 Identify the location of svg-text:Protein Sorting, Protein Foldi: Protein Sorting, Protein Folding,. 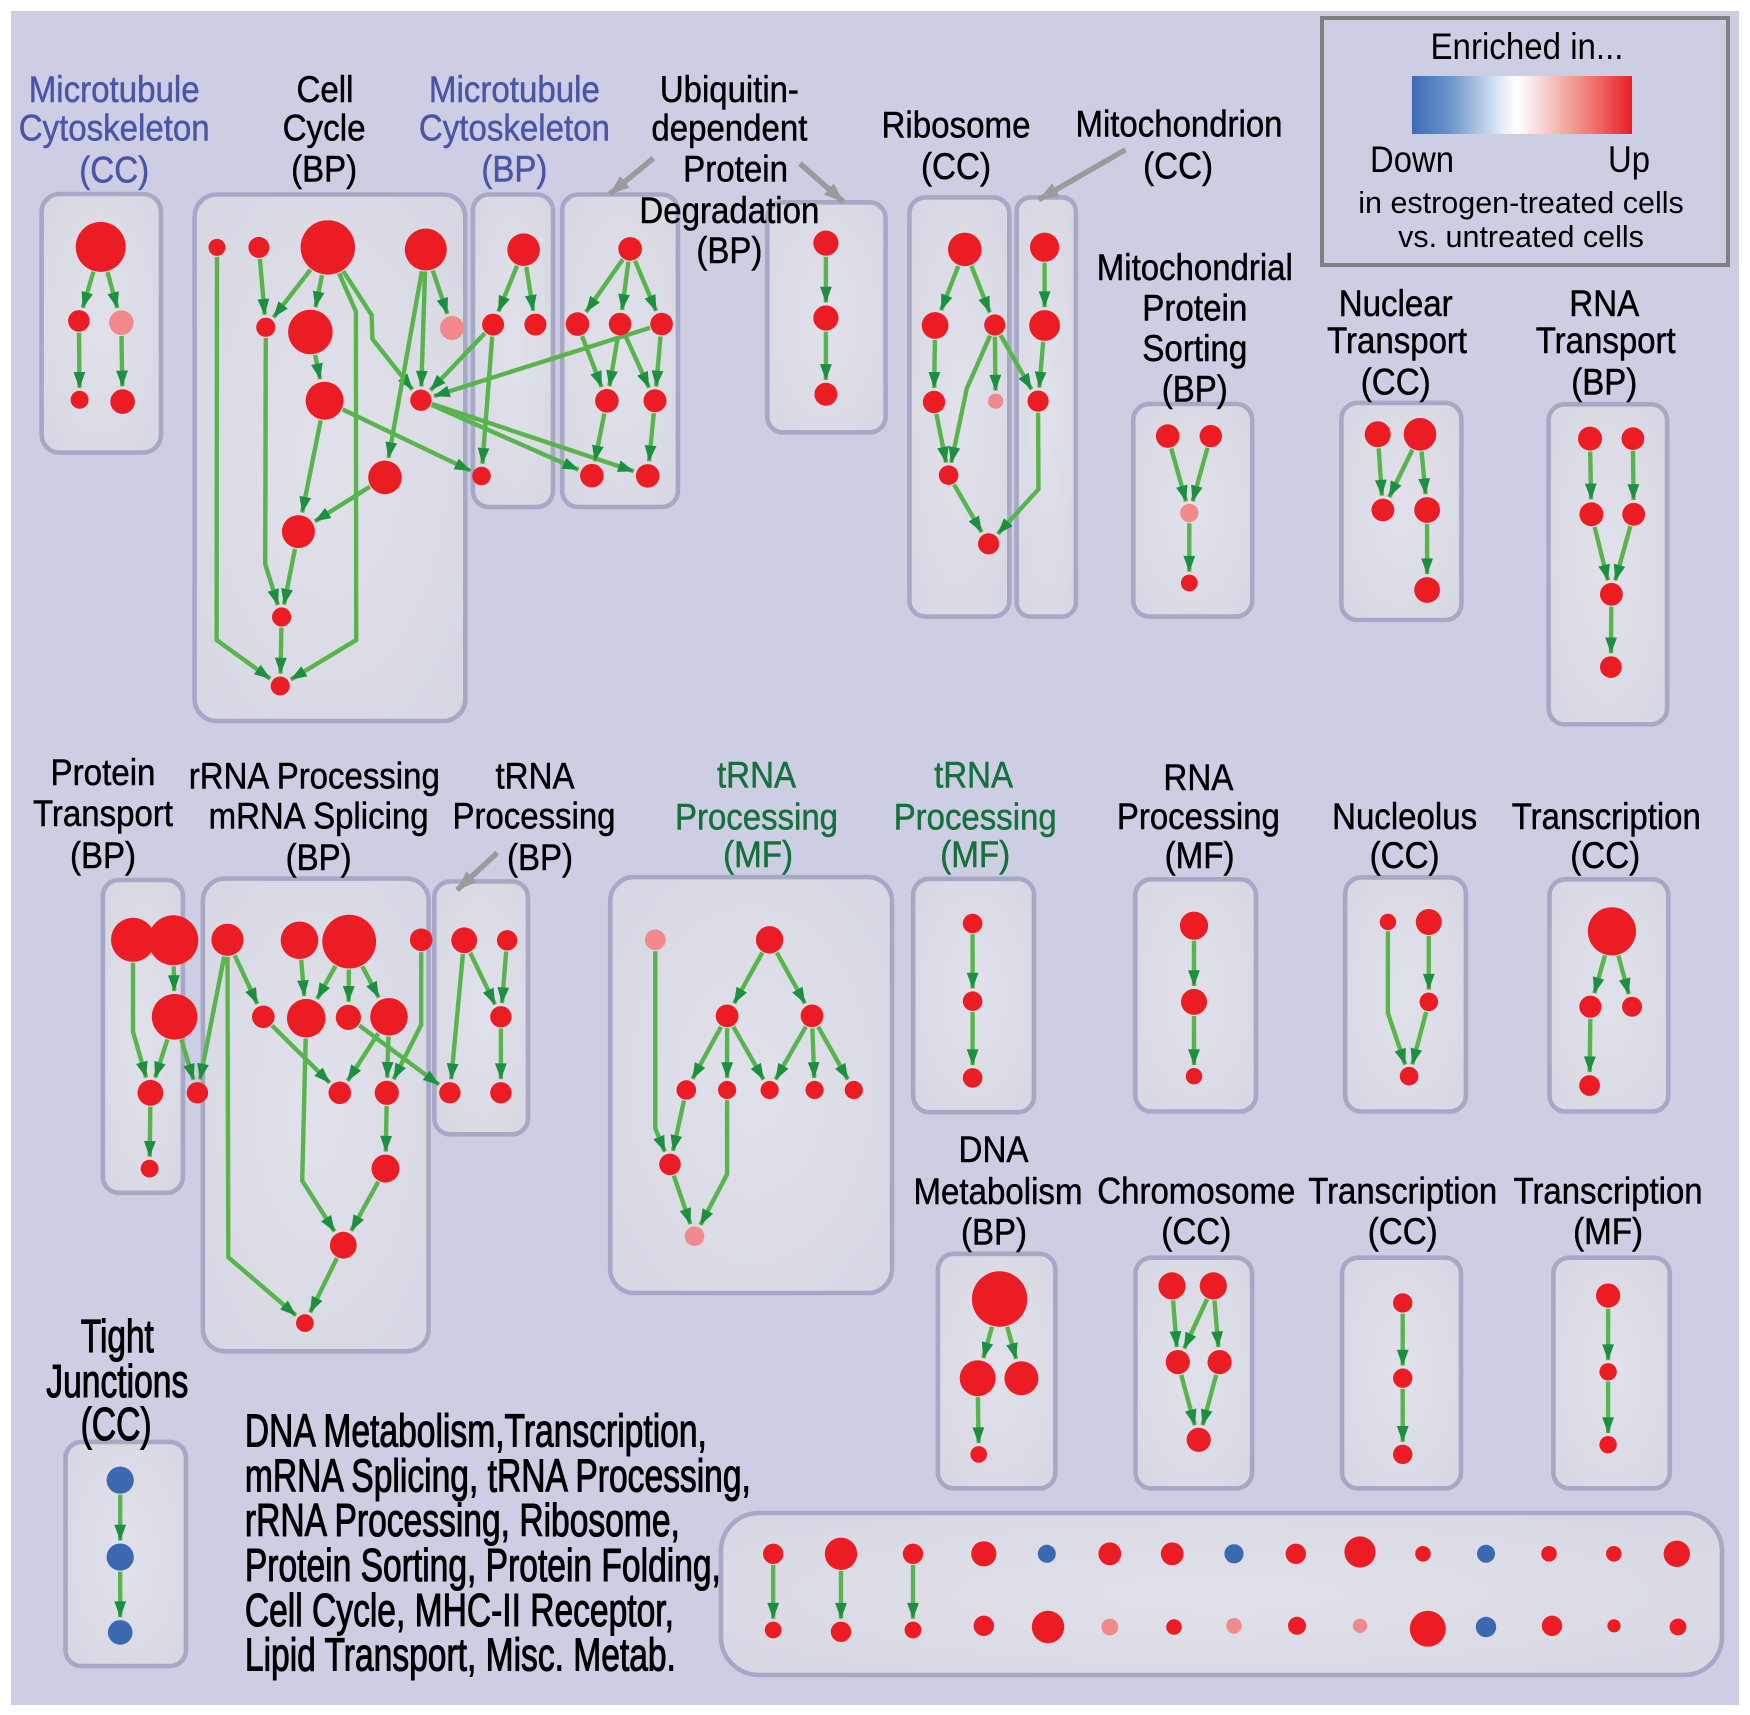
(483, 1565).